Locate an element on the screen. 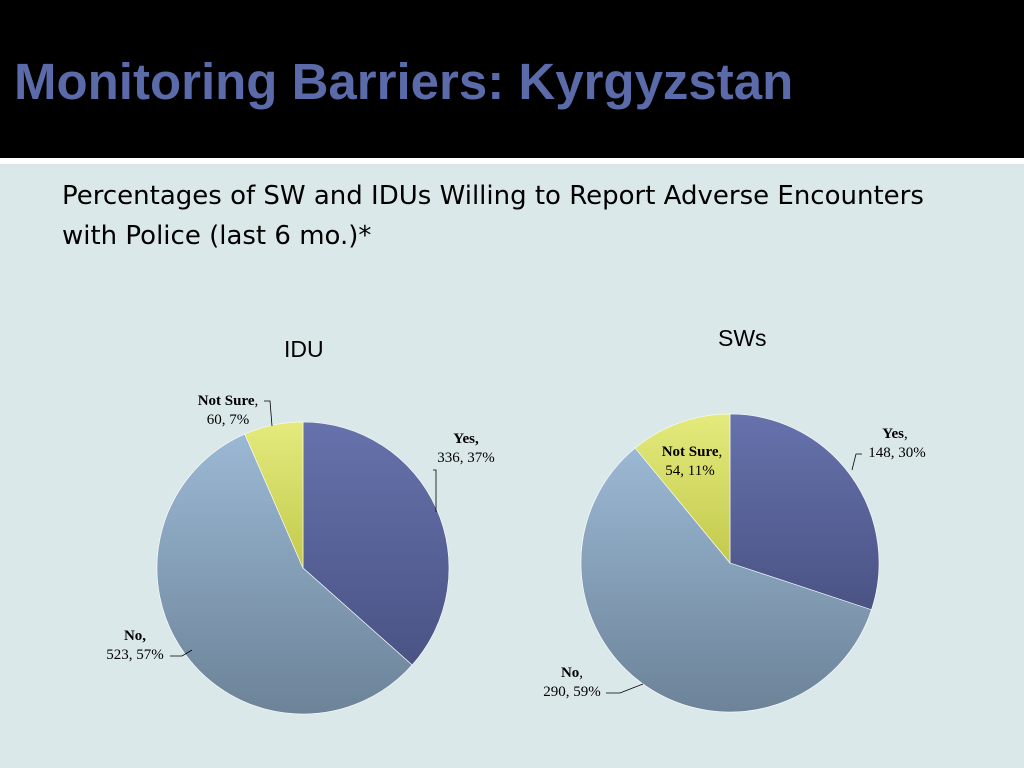 This screenshot has height=768, width=1024. sw-leader-no is located at coordinates (625, 688).